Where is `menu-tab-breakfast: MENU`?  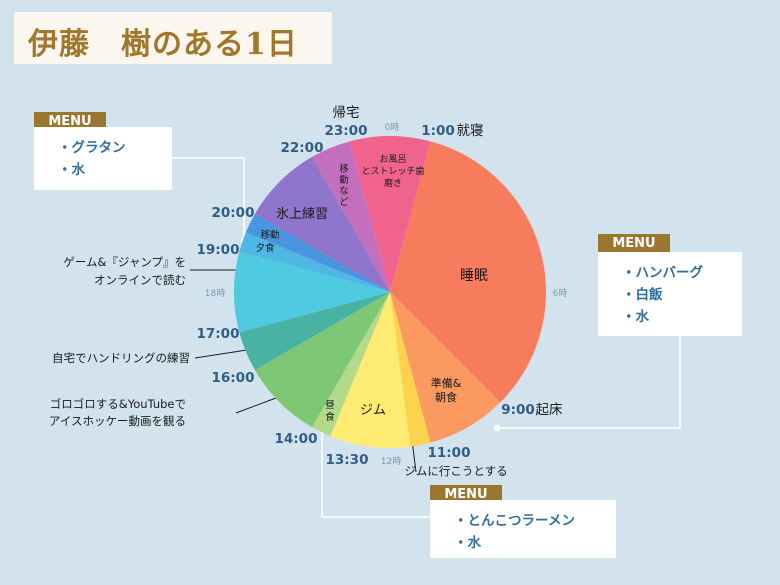 menu-tab-breakfast: MENU is located at coordinates (634, 244).